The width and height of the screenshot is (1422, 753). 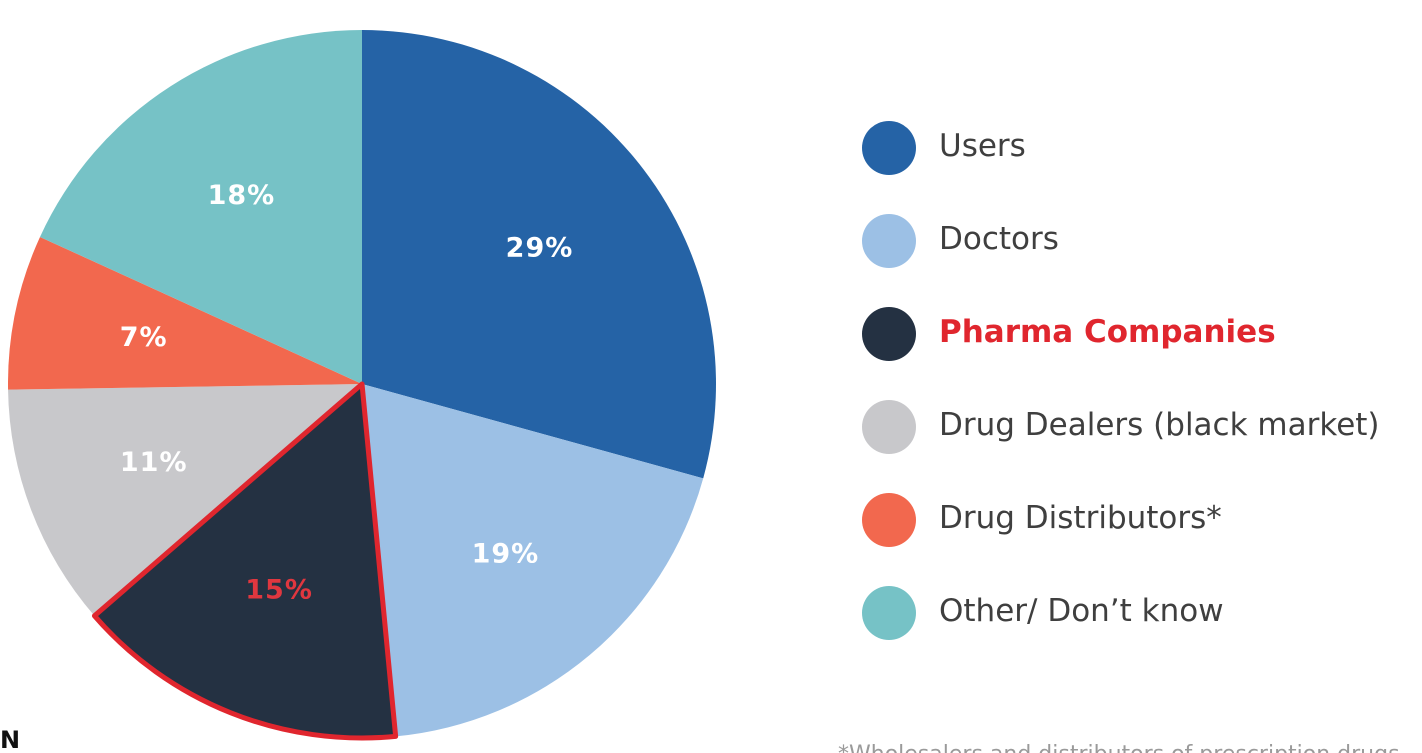 I want to click on legend-swatch-pharma-companies, so click(x=889, y=334).